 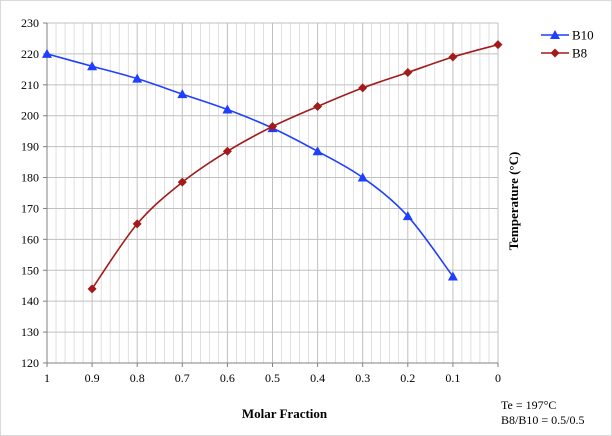 What do you see at coordinates (362, 378) in the screenshot?
I see `x-tick-label: 0.3` at bounding box center [362, 378].